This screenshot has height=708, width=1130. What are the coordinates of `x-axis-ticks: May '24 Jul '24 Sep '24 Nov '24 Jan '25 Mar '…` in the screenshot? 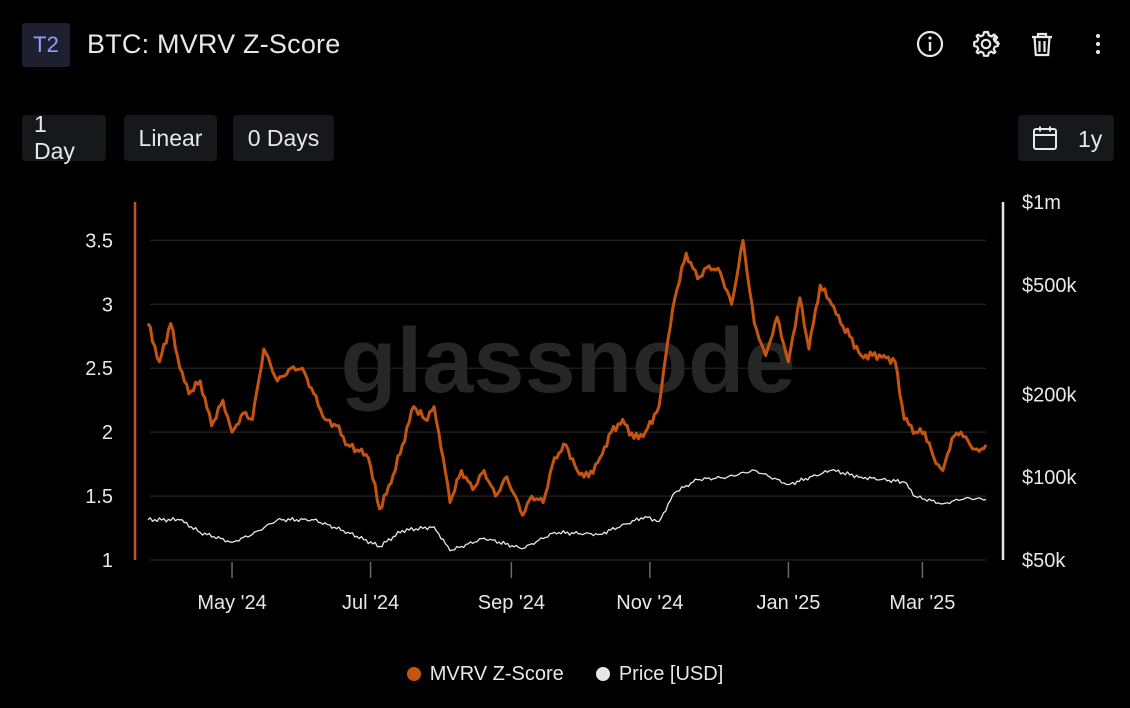 It's located at (576, 588).